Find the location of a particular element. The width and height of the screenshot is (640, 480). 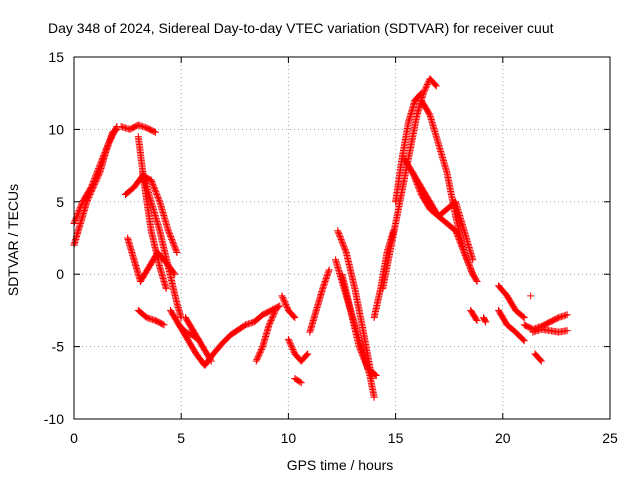

series-track-n is located at coordinates (288, 307).